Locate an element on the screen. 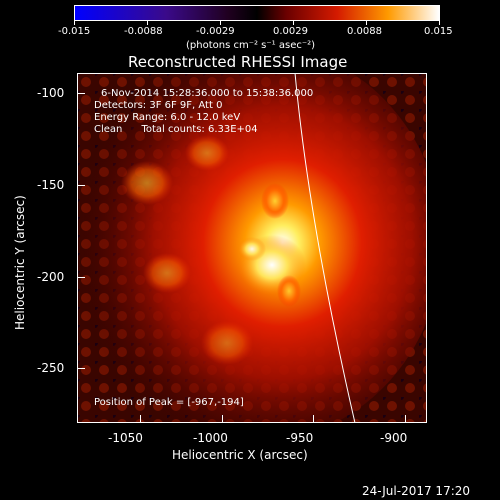  colorbar-tick-label: 0.0088 is located at coordinates (364, 31).